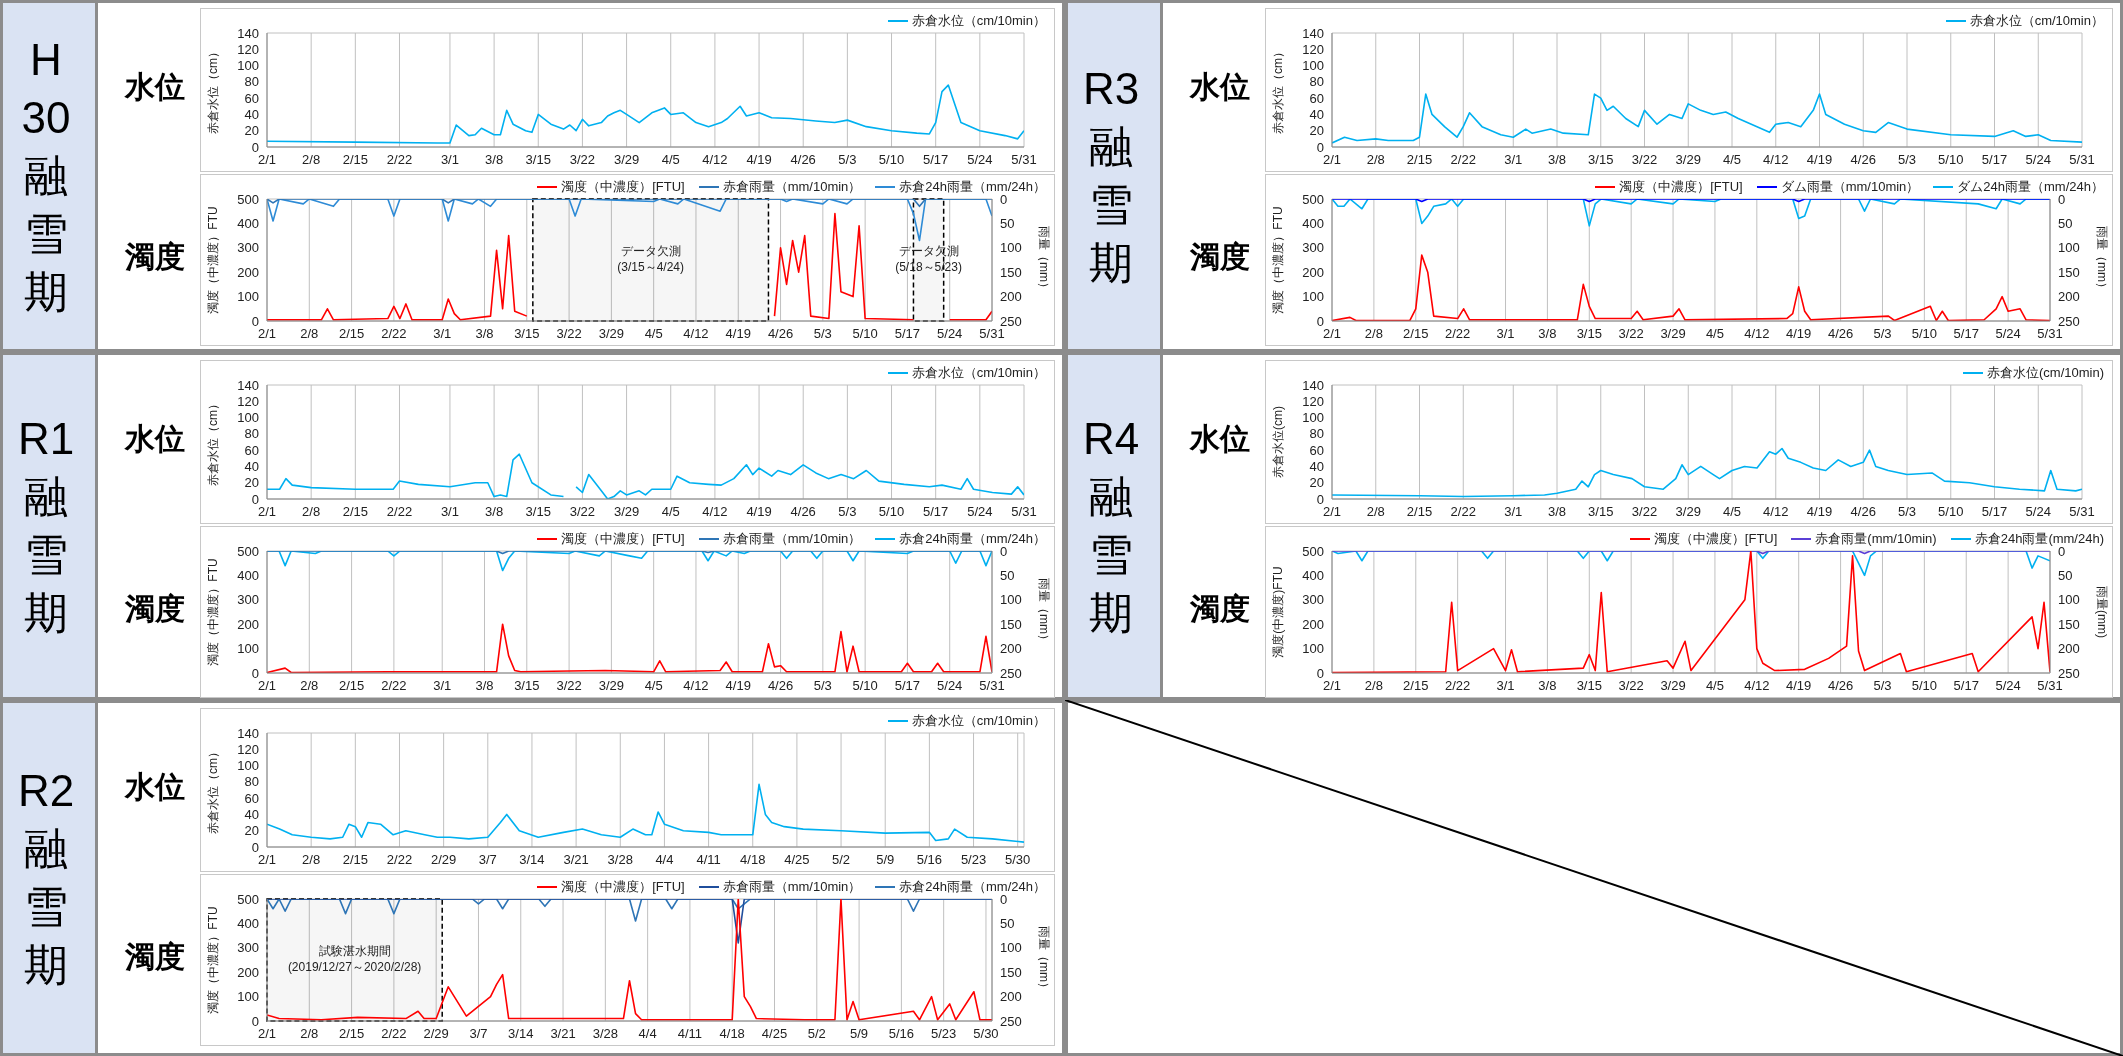 The width and height of the screenshot is (2123, 1056). Describe the element at coordinates (1278, 612) in the screenshot. I see `y-axis-title: 濁度(中濃度)FTU` at that location.